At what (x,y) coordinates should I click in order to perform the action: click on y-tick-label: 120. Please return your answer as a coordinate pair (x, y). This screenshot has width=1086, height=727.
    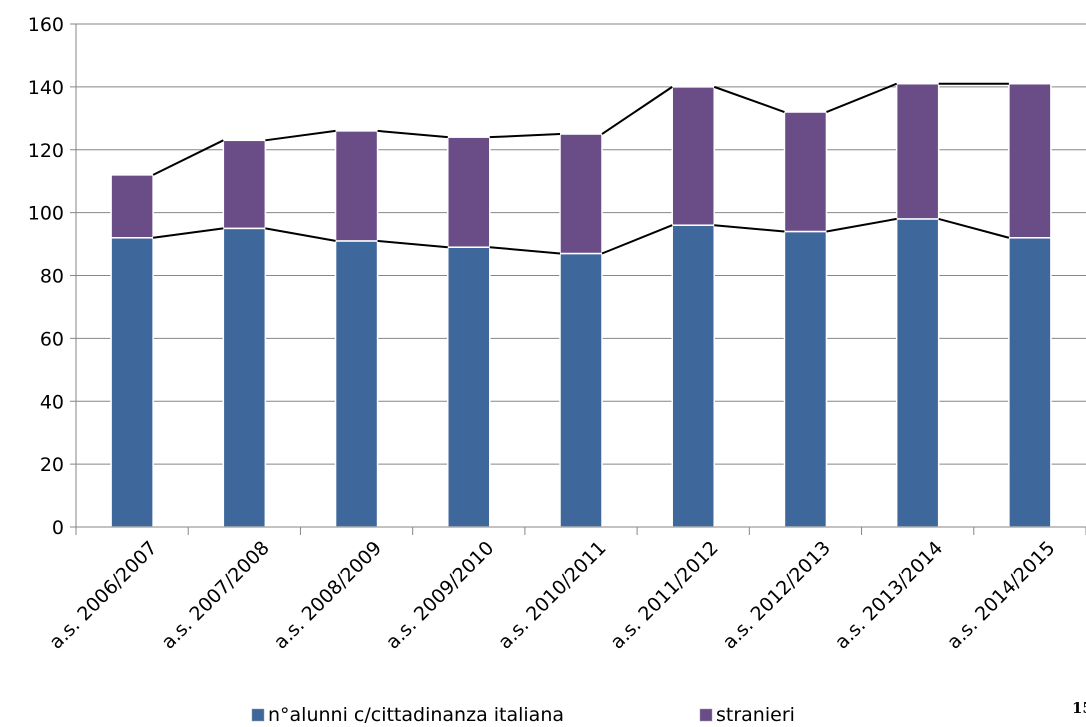
    Looking at the image, I should click on (46, 151).